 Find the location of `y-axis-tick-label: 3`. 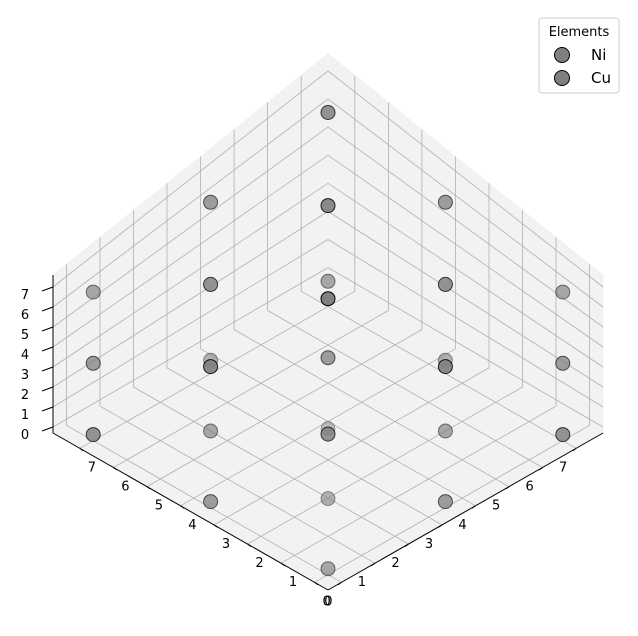

y-axis-tick-label: 3 is located at coordinates (429, 544).